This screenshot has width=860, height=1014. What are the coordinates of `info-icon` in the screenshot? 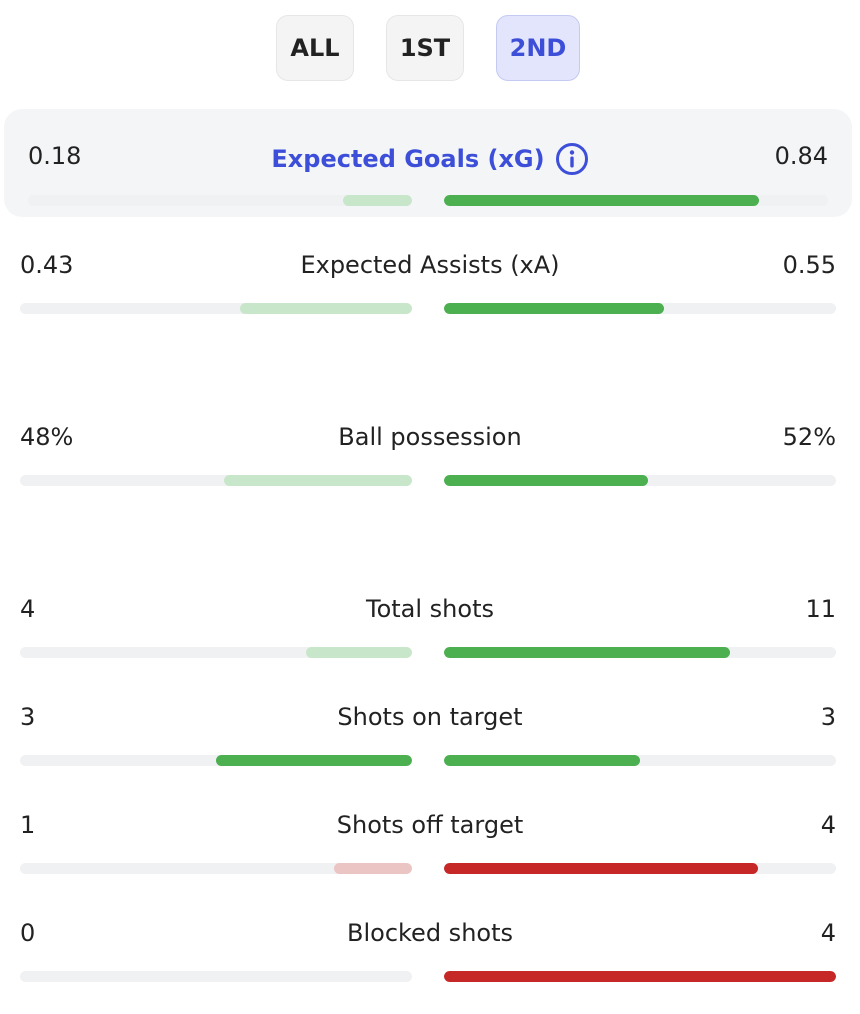 It's located at (572, 159).